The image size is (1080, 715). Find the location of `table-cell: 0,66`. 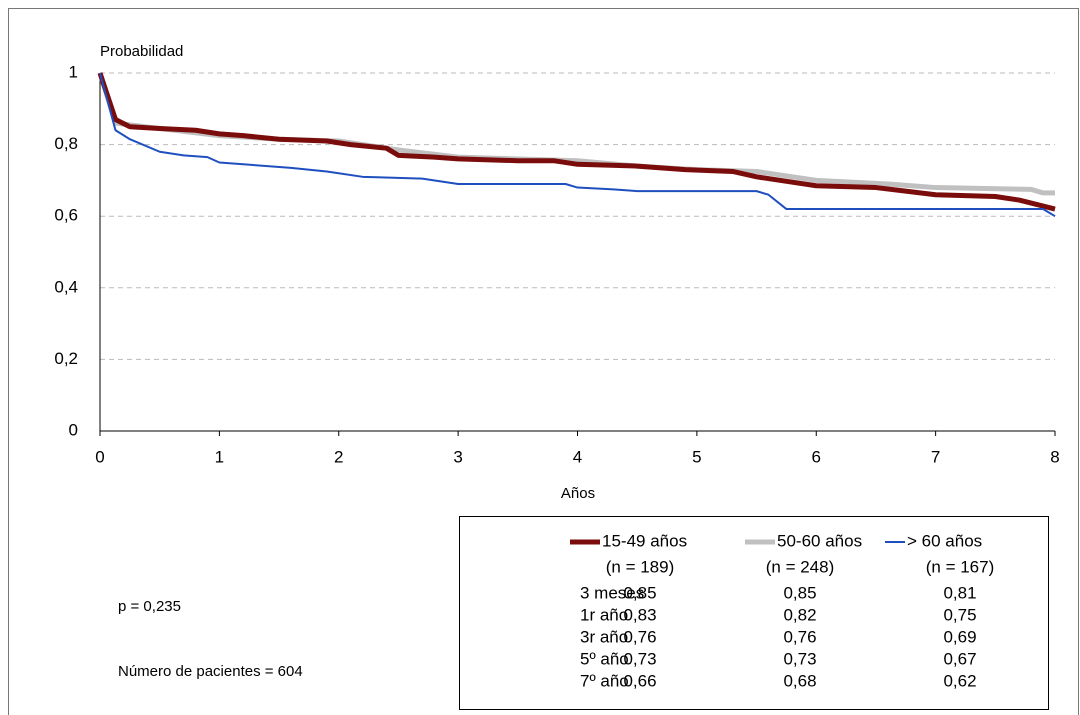

table-cell: 0,66 is located at coordinates (639, 680).